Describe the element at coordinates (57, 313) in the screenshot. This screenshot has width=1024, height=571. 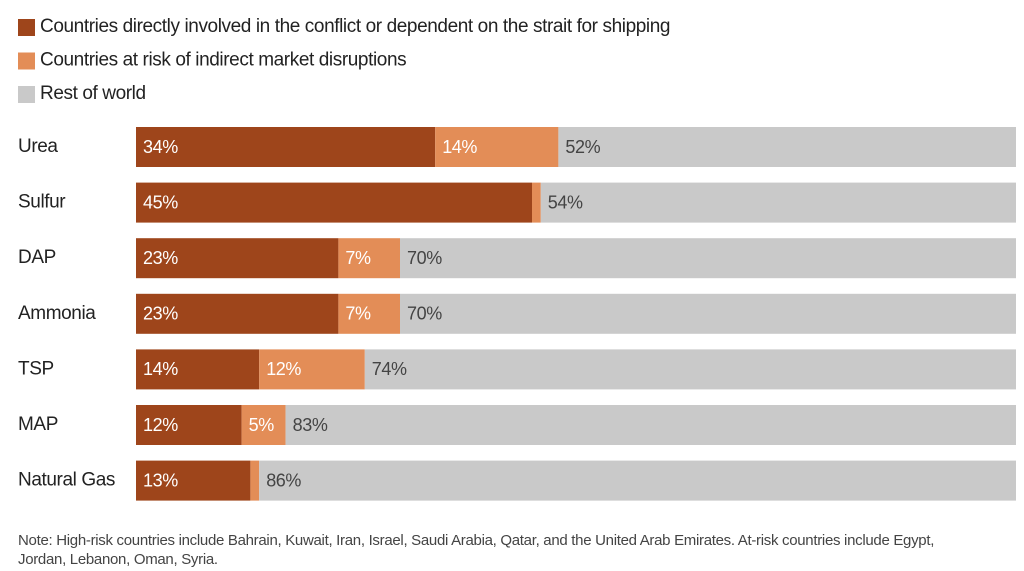
I see `category-label: Ammonia` at that location.